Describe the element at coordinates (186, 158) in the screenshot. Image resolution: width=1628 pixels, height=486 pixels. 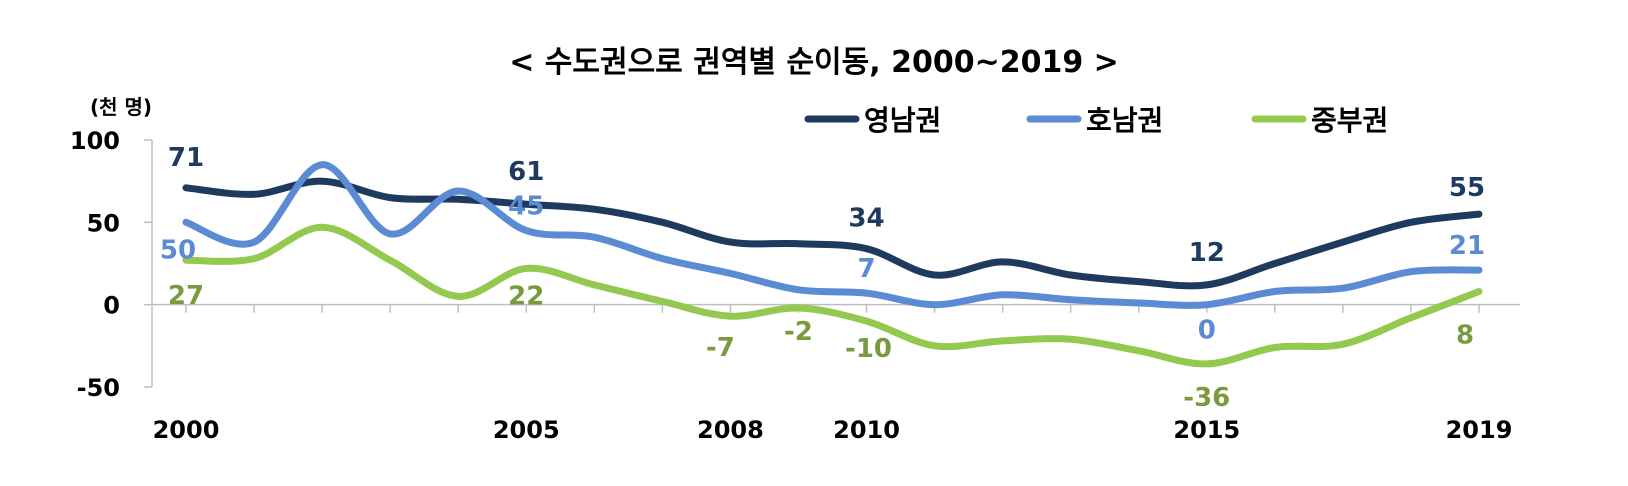
I see `data-label: 71` at that location.